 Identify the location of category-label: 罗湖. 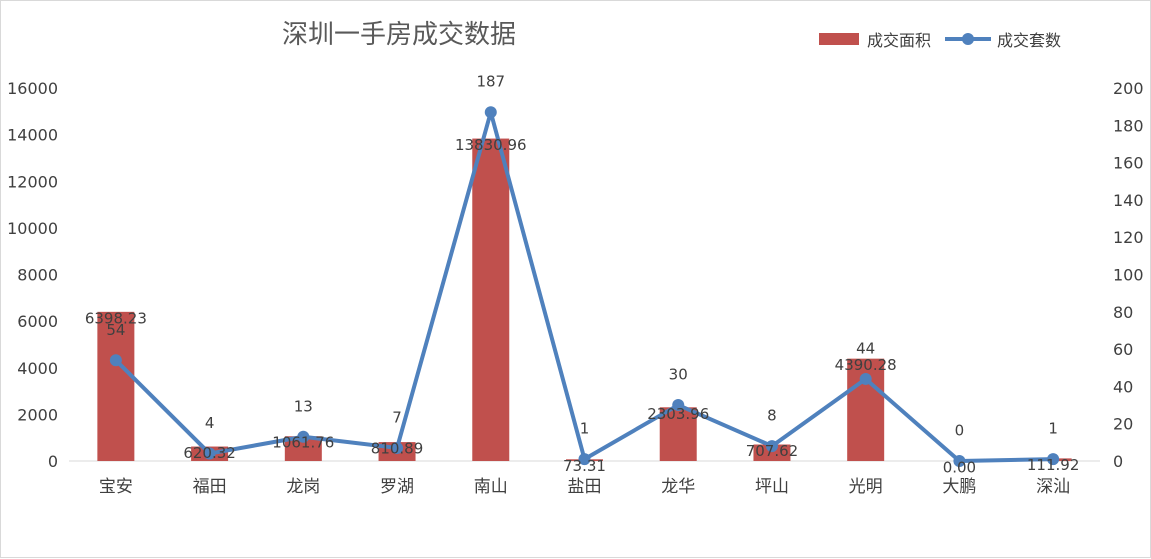
(397, 487).